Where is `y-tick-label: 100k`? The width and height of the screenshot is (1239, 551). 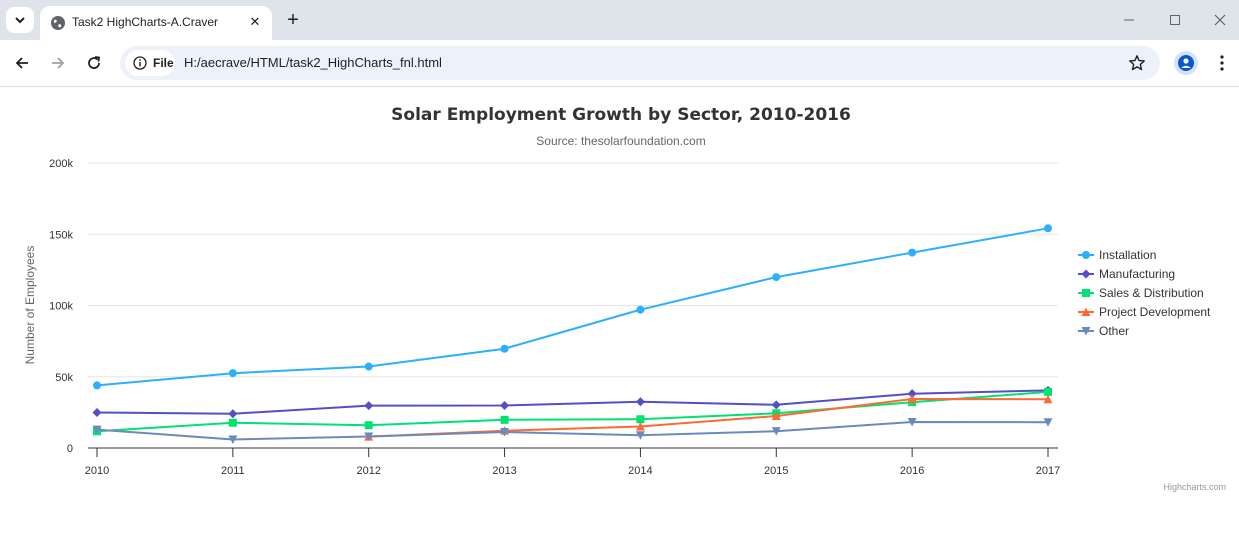 y-tick-label: 100k is located at coordinates (61, 307).